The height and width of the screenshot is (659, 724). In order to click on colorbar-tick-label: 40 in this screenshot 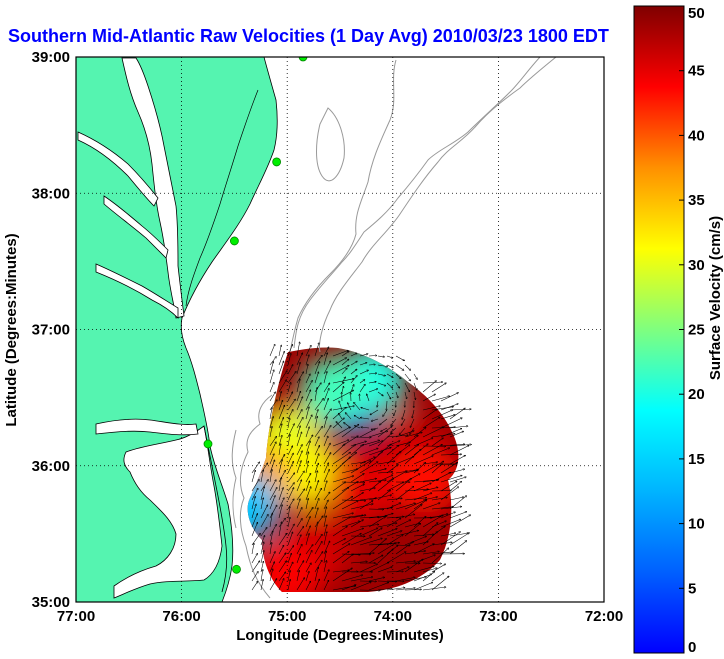, I will do `click(696, 135)`.